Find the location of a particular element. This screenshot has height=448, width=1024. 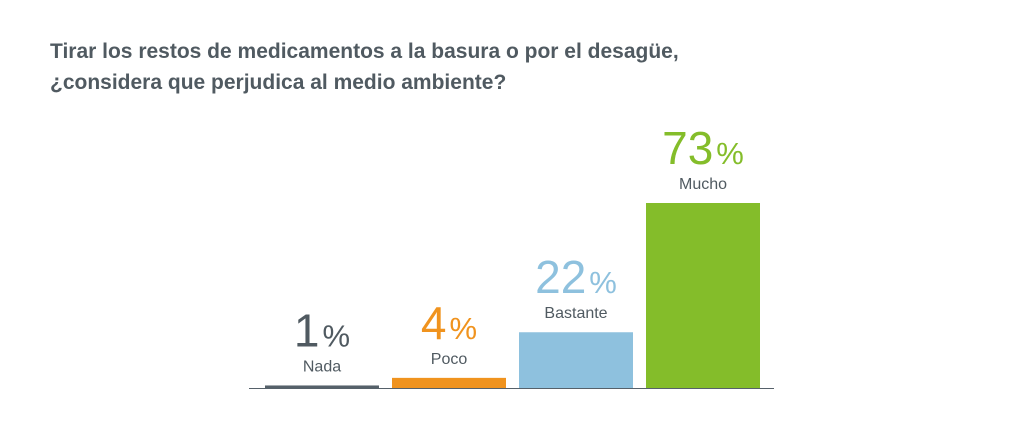

bar-mucho is located at coordinates (703, 295).